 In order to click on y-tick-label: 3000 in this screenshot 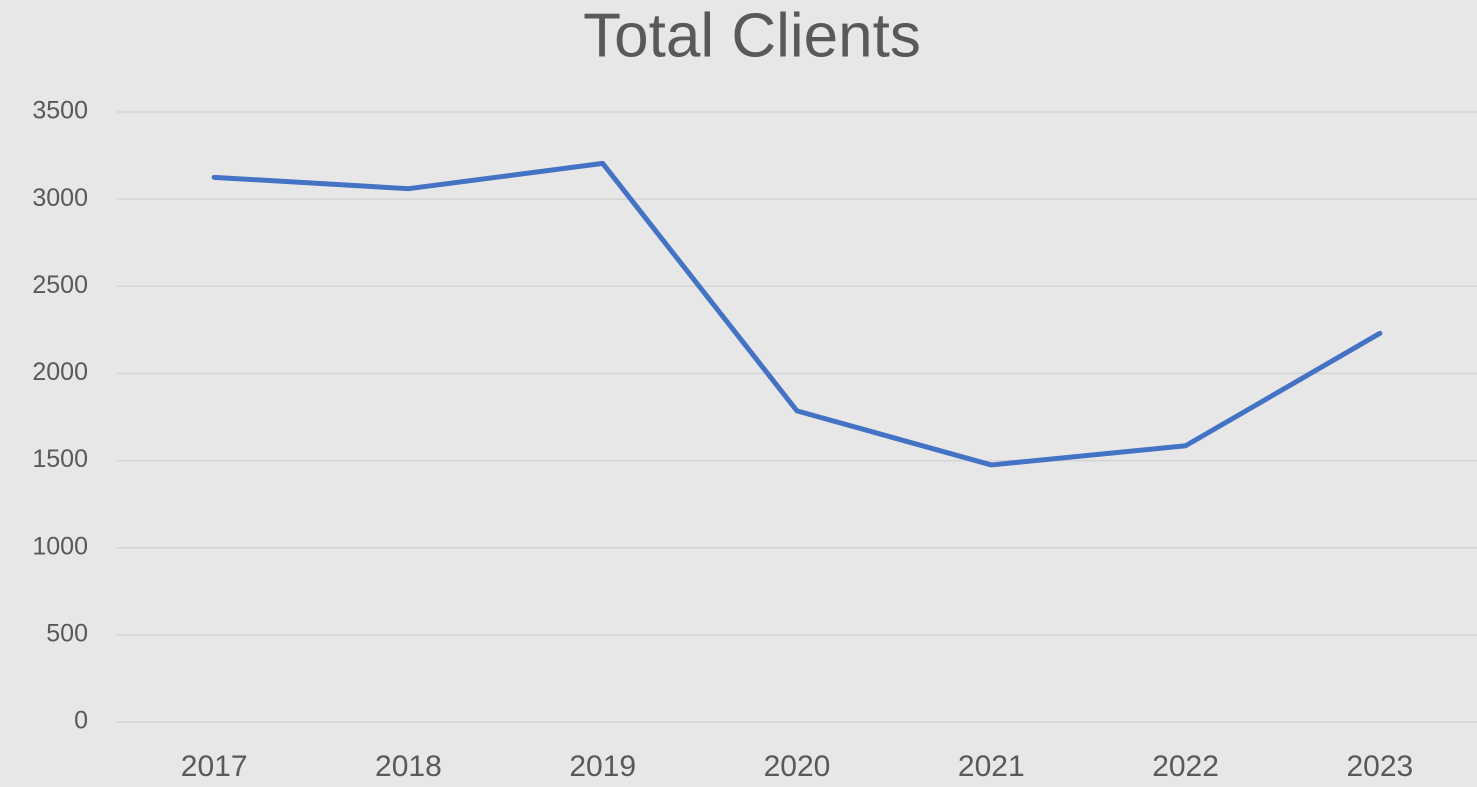, I will do `click(60, 198)`.